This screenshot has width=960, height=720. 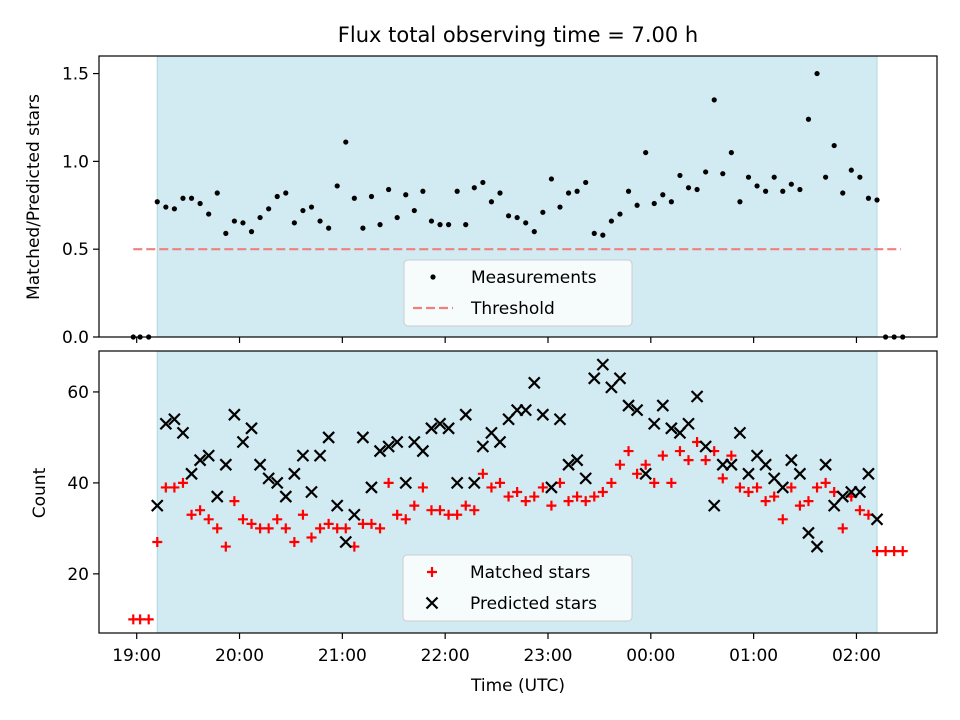 I want to click on bottom-y-axis-label: Count, so click(x=40, y=492).